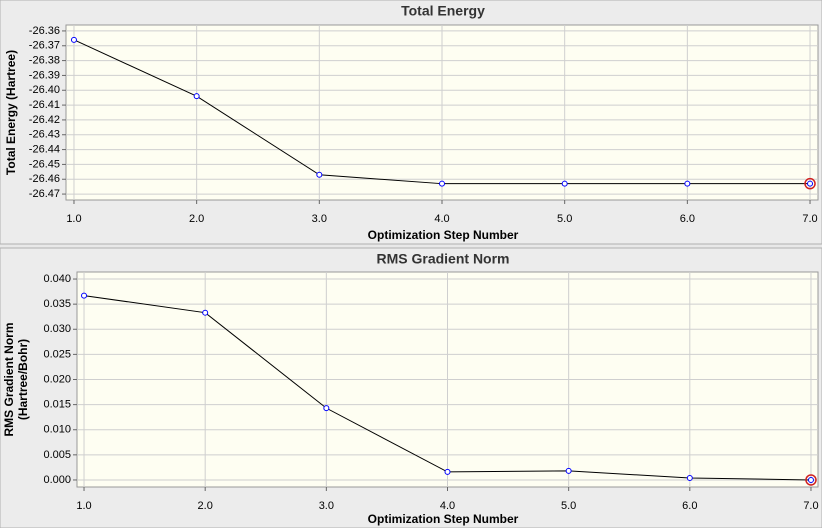 The image size is (822, 528). I want to click on y-tick-label: -26.46, so click(44, 179).